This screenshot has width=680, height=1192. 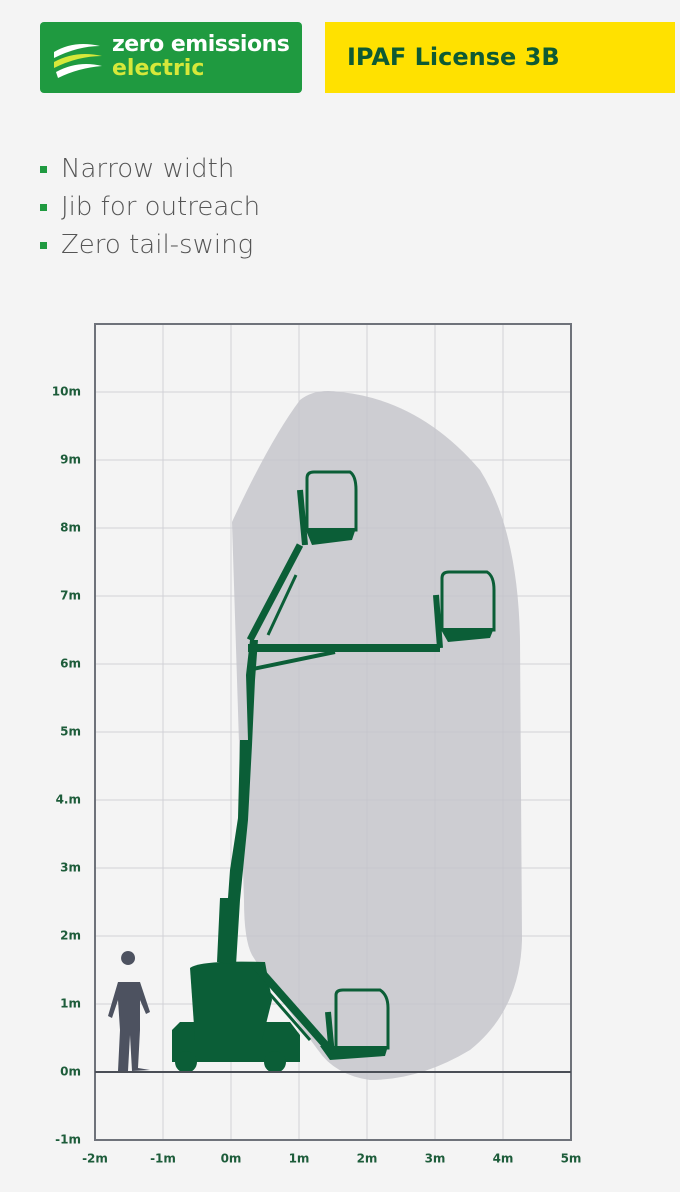 I want to click on feature: Zero tail-swing, so click(x=150, y=245).